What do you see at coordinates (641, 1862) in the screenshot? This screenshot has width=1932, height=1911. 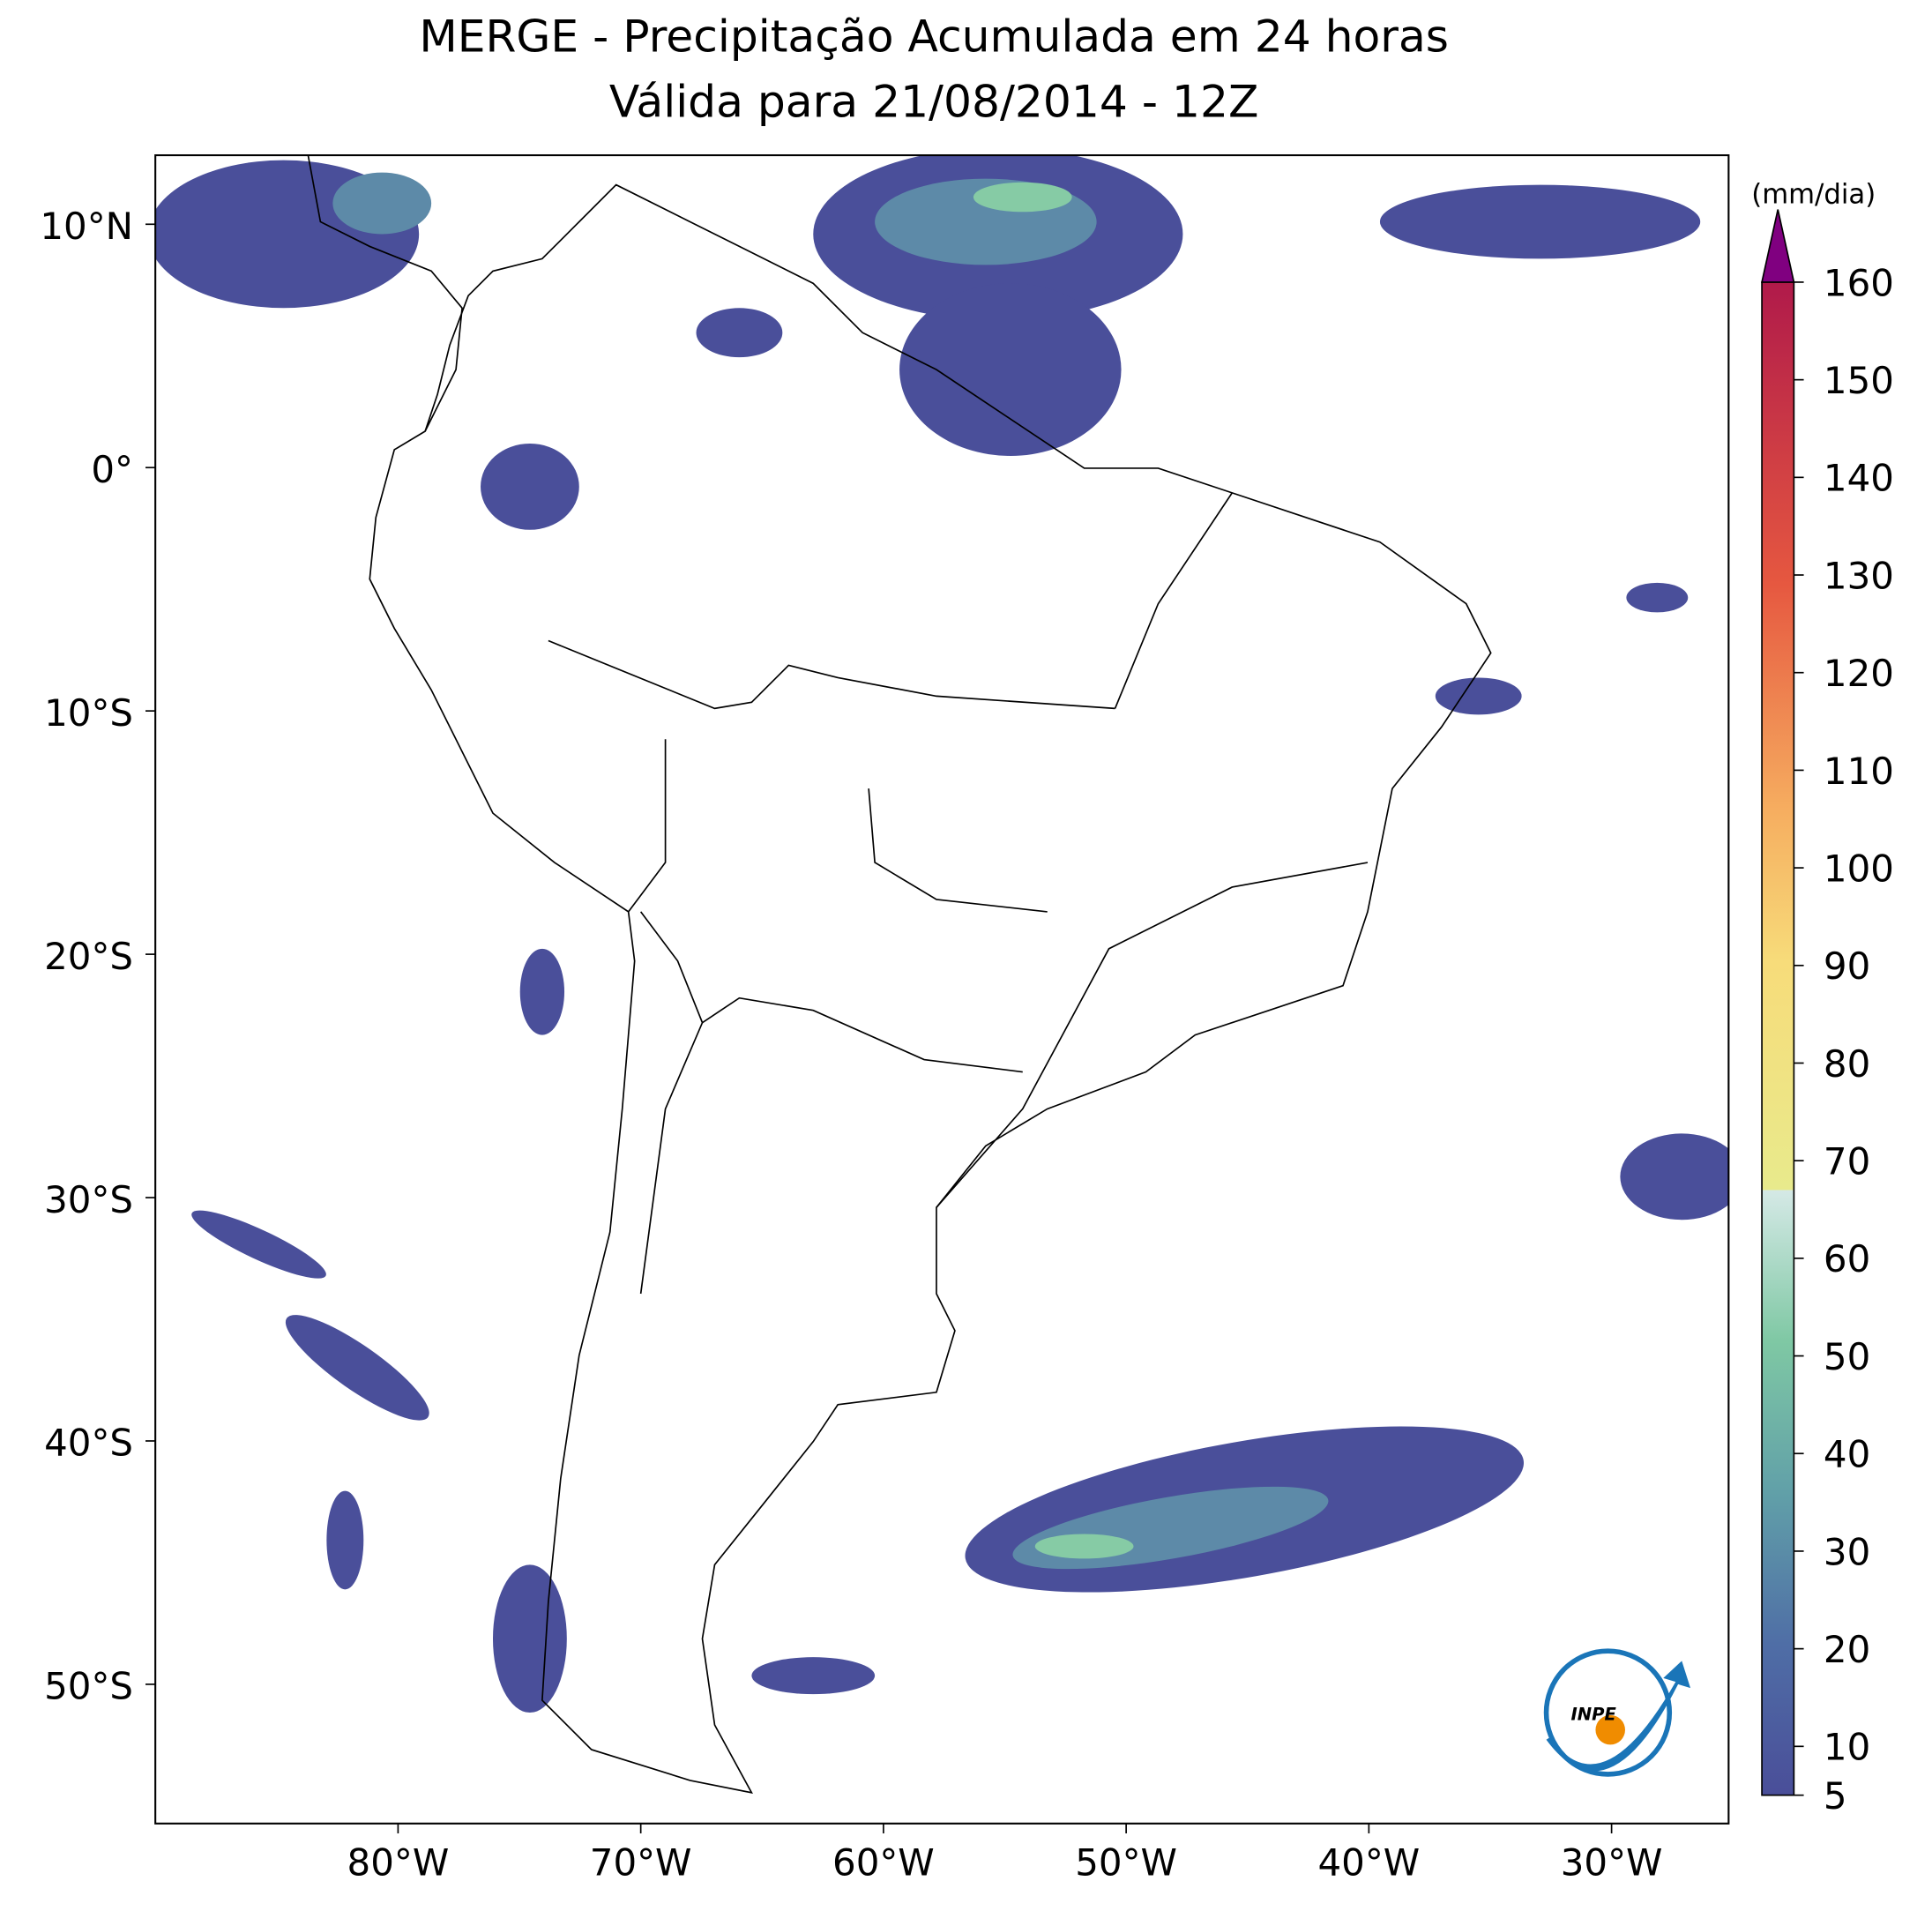 I see `lon-label: 70°W` at bounding box center [641, 1862].